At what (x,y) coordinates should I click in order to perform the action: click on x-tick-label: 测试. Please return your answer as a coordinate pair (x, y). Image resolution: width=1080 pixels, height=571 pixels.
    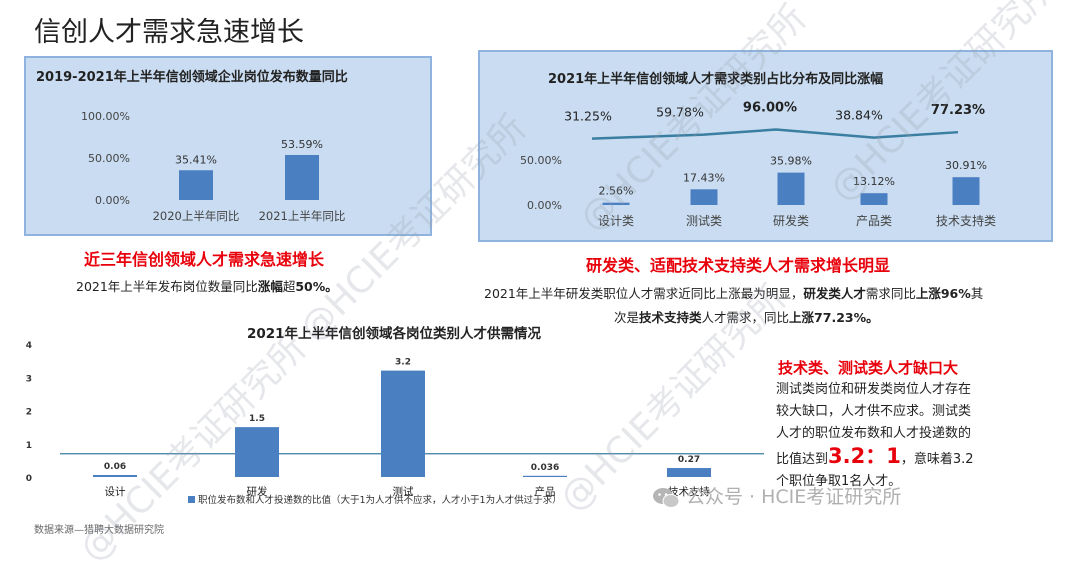
    Looking at the image, I should click on (403, 491).